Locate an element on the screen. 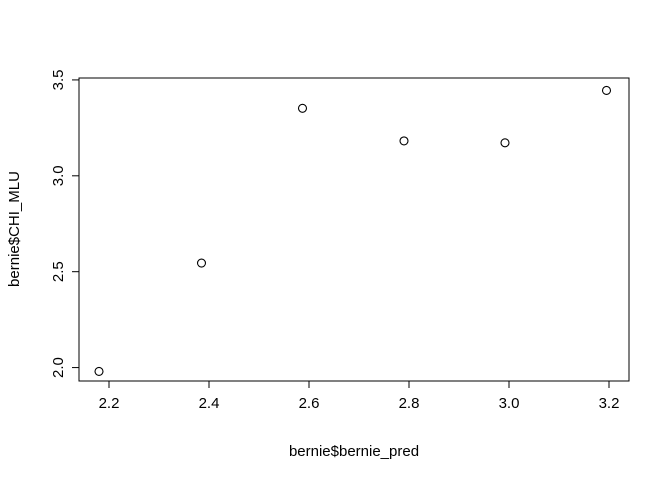  y-tick-label: 2.5 is located at coordinates (58, 271).